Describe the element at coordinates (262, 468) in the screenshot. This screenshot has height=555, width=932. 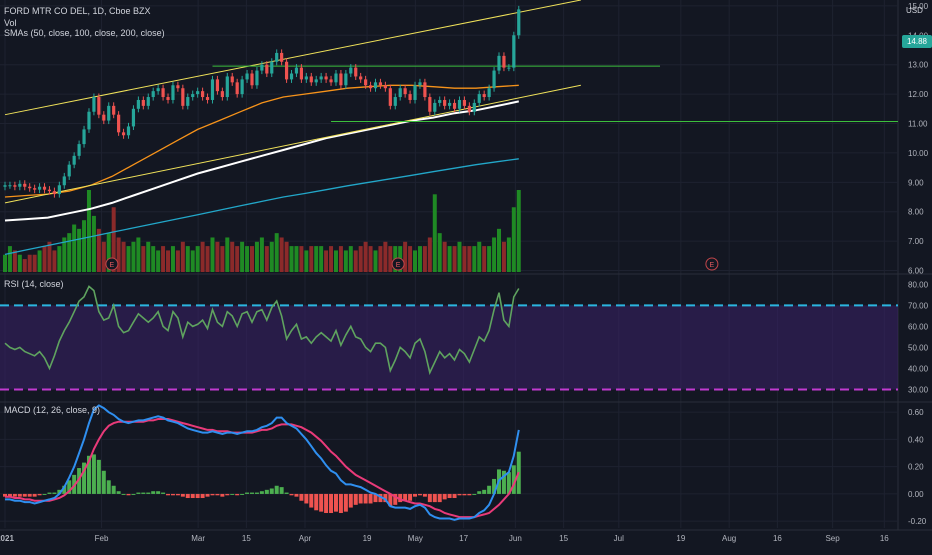
I see `signal-line` at that location.